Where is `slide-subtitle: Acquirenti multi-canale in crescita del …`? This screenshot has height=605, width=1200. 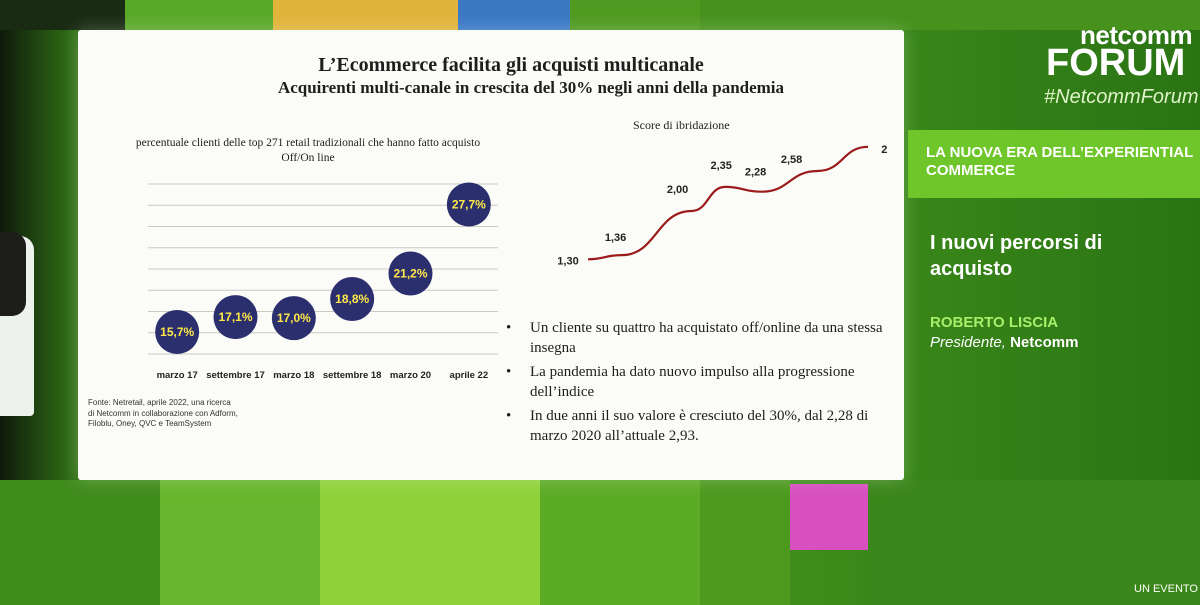
slide-subtitle: Acquirenti multi-canale in crescita del … is located at coordinates (531, 87).